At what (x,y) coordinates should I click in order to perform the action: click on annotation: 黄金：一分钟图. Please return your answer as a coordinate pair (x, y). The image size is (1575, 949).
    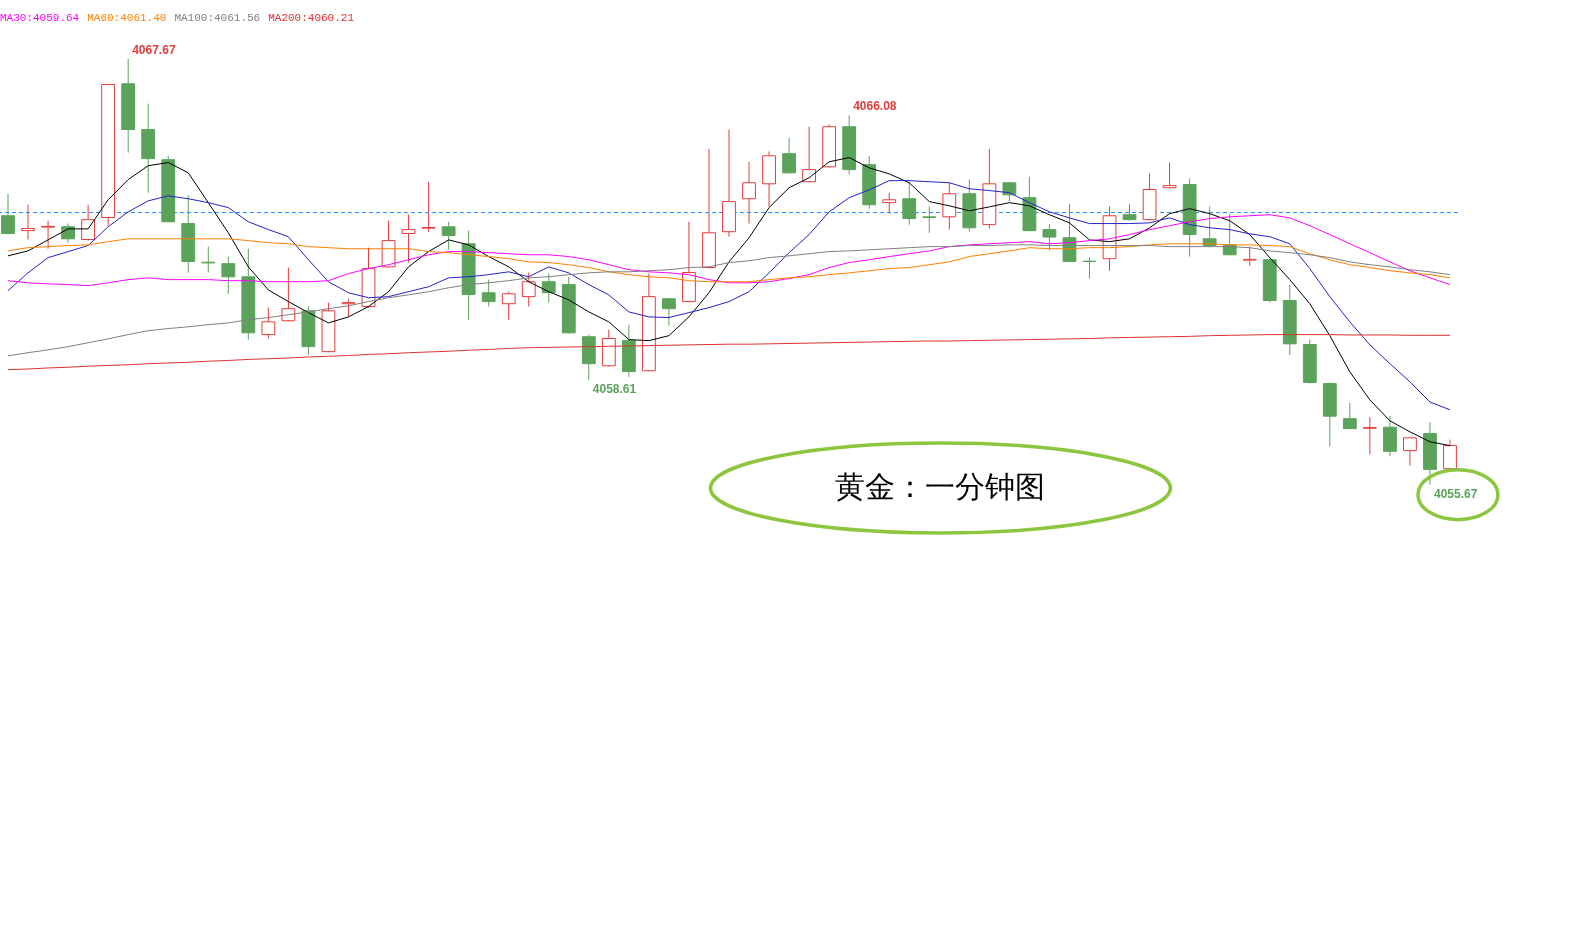
    Looking at the image, I should click on (940, 486).